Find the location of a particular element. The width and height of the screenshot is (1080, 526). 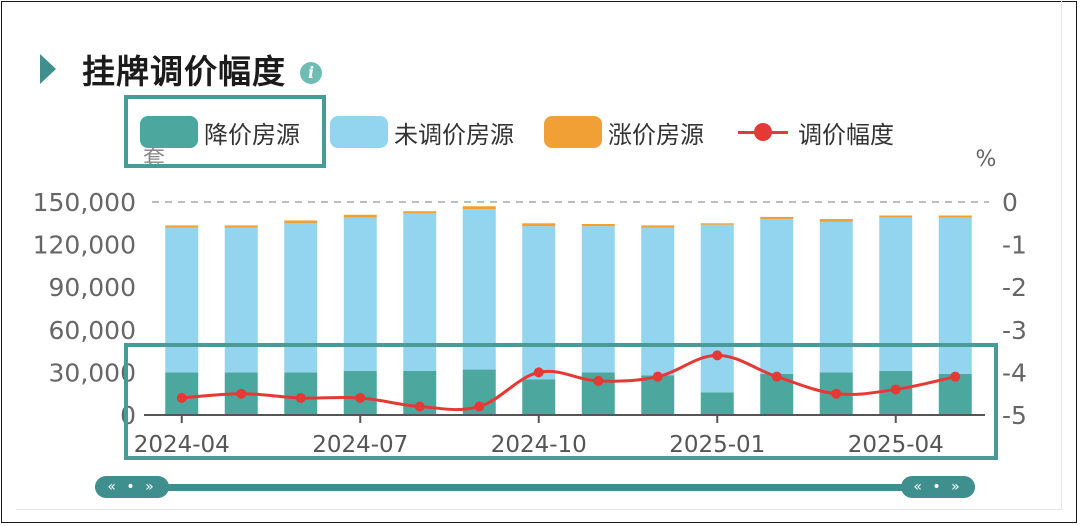

title-row: 挂牌调价幅度 i is located at coordinates (181, 69).